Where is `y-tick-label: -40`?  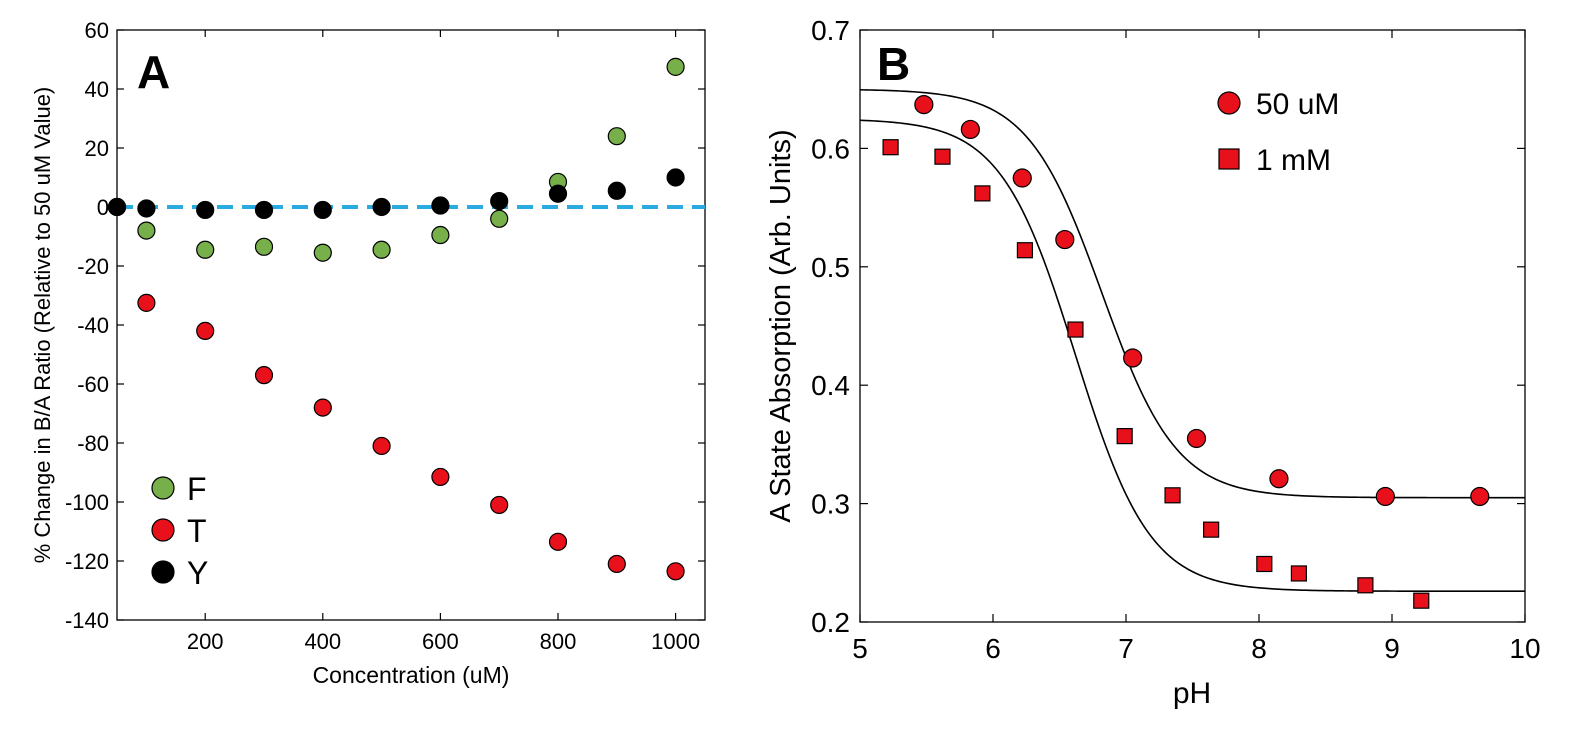
y-tick-label: -40 is located at coordinates (93, 325).